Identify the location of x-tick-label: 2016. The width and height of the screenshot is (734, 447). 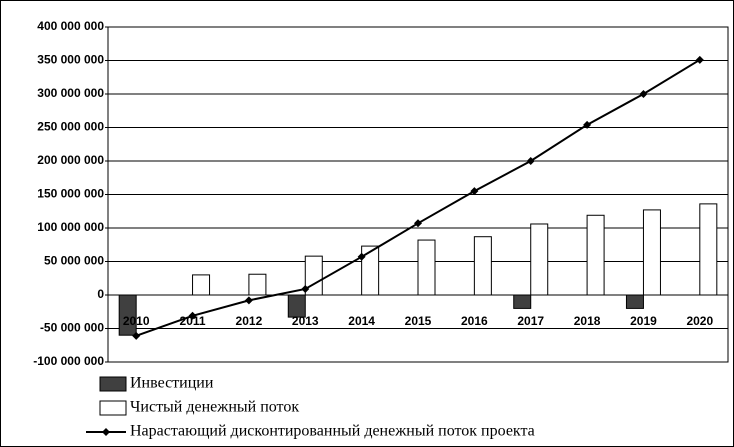
(474, 321).